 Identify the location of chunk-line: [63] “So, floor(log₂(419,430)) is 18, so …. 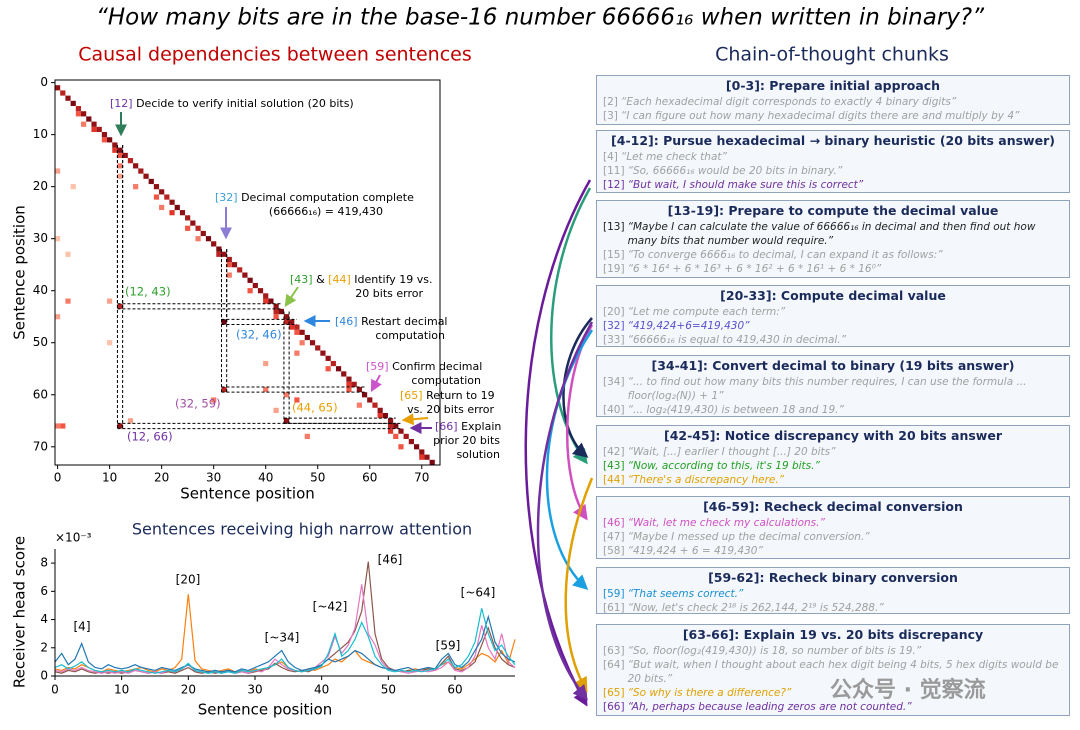
(833, 651).